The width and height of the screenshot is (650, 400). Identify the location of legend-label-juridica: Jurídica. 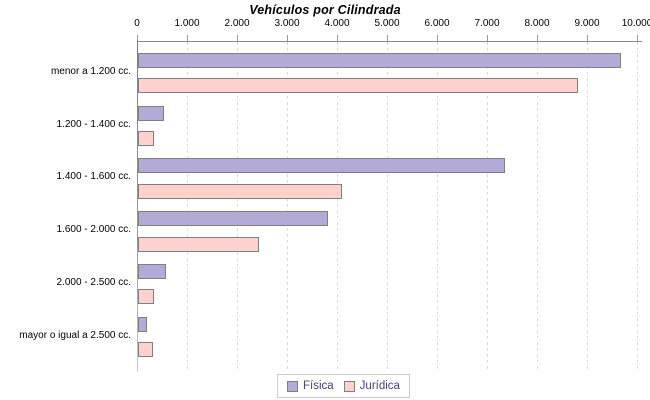
(379, 386).